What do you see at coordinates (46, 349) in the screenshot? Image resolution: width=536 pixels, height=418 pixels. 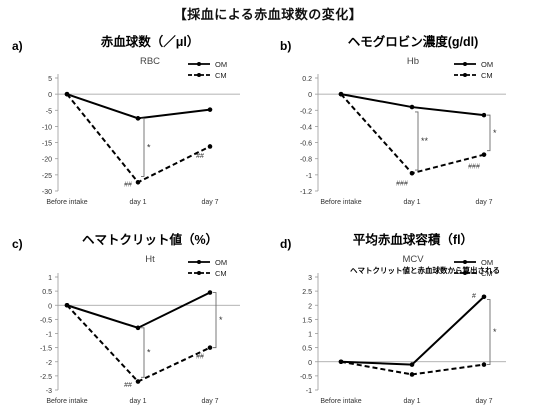 I see `y-tick-label: -1.5` at bounding box center [46, 349].